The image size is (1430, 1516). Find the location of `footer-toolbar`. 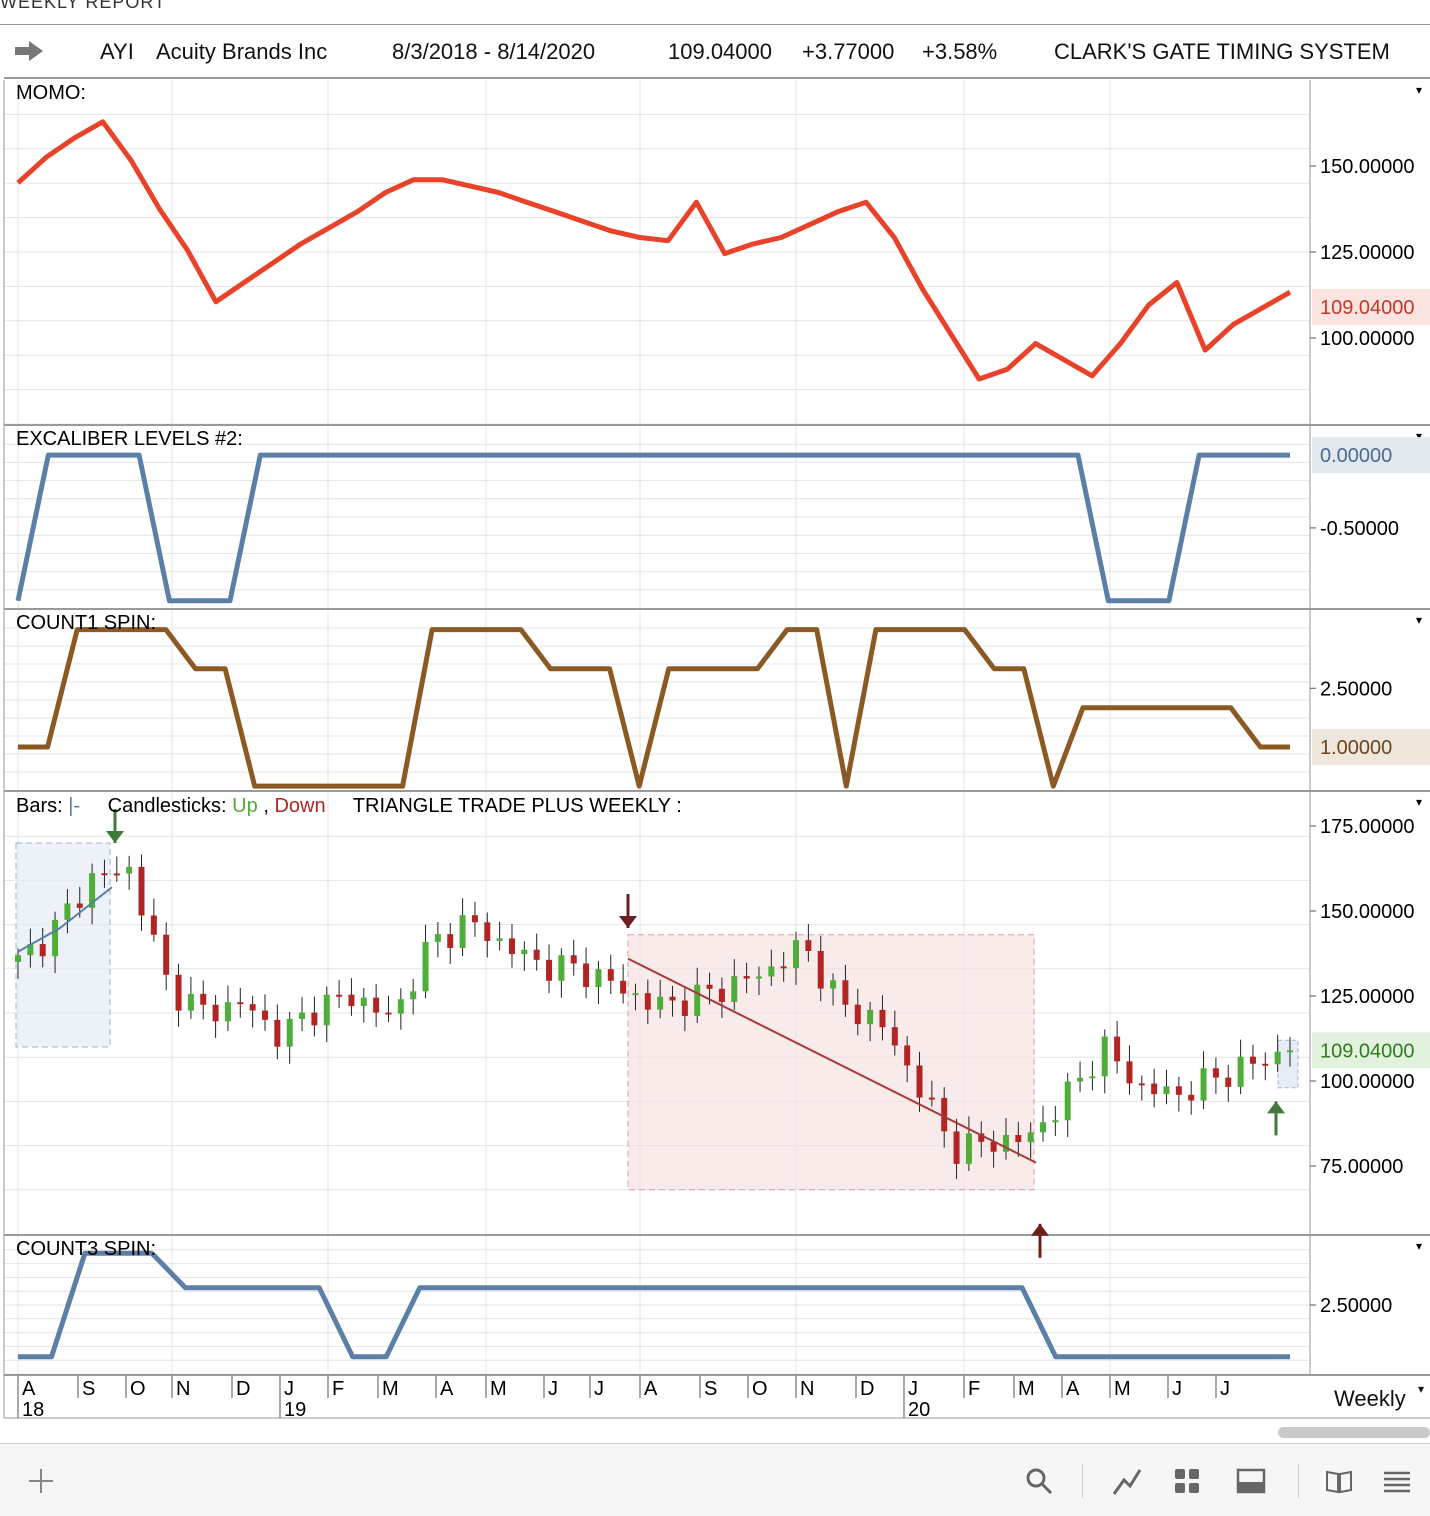

footer-toolbar is located at coordinates (715, 1479).